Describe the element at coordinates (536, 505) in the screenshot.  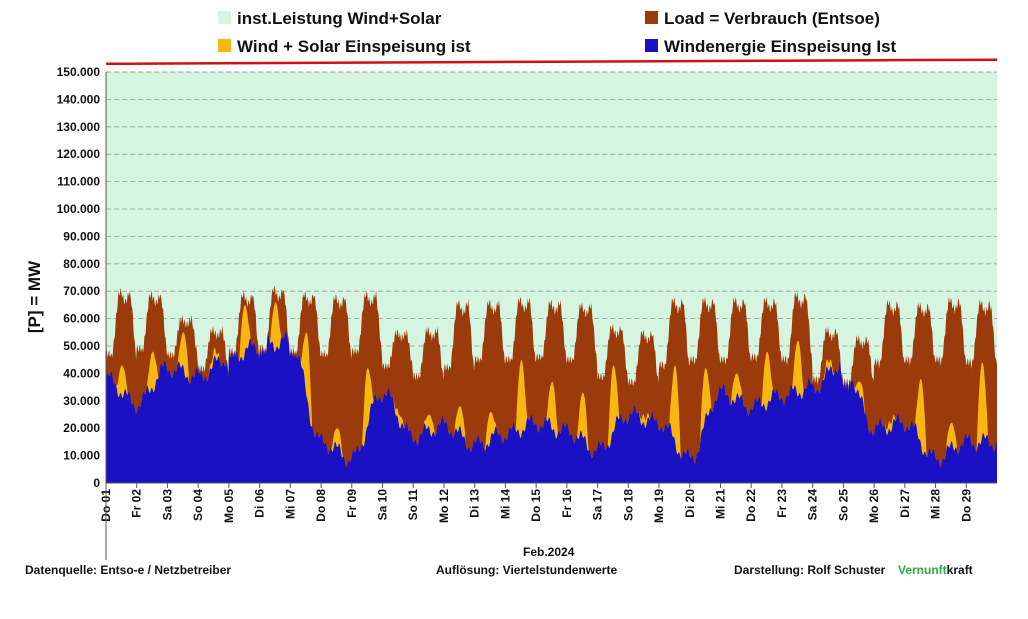
I see `x-tick-label: Do 15` at that location.